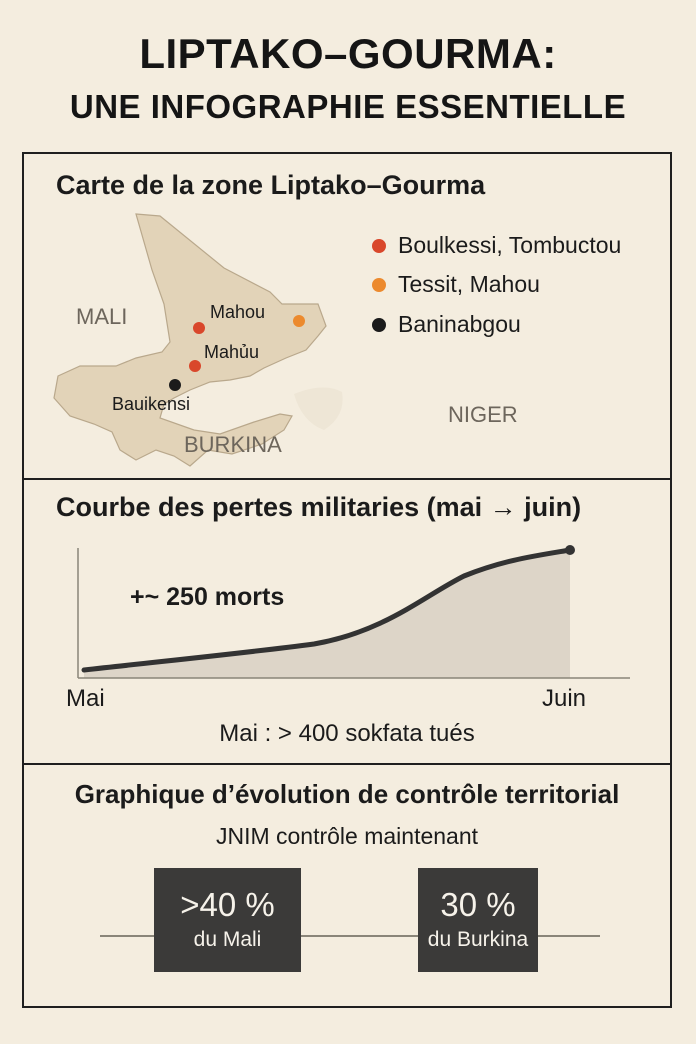  Describe the element at coordinates (318, 408) in the screenshot. I see `niger-shape` at that location.